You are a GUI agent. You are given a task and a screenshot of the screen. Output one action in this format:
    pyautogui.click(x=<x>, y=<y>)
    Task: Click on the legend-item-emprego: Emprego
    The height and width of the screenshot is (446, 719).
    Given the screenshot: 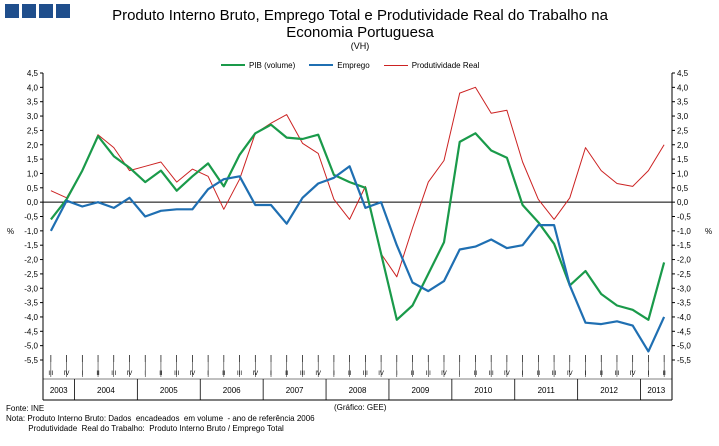 What is the action you would take?
    pyautogui.click(x=339, y=65)
    